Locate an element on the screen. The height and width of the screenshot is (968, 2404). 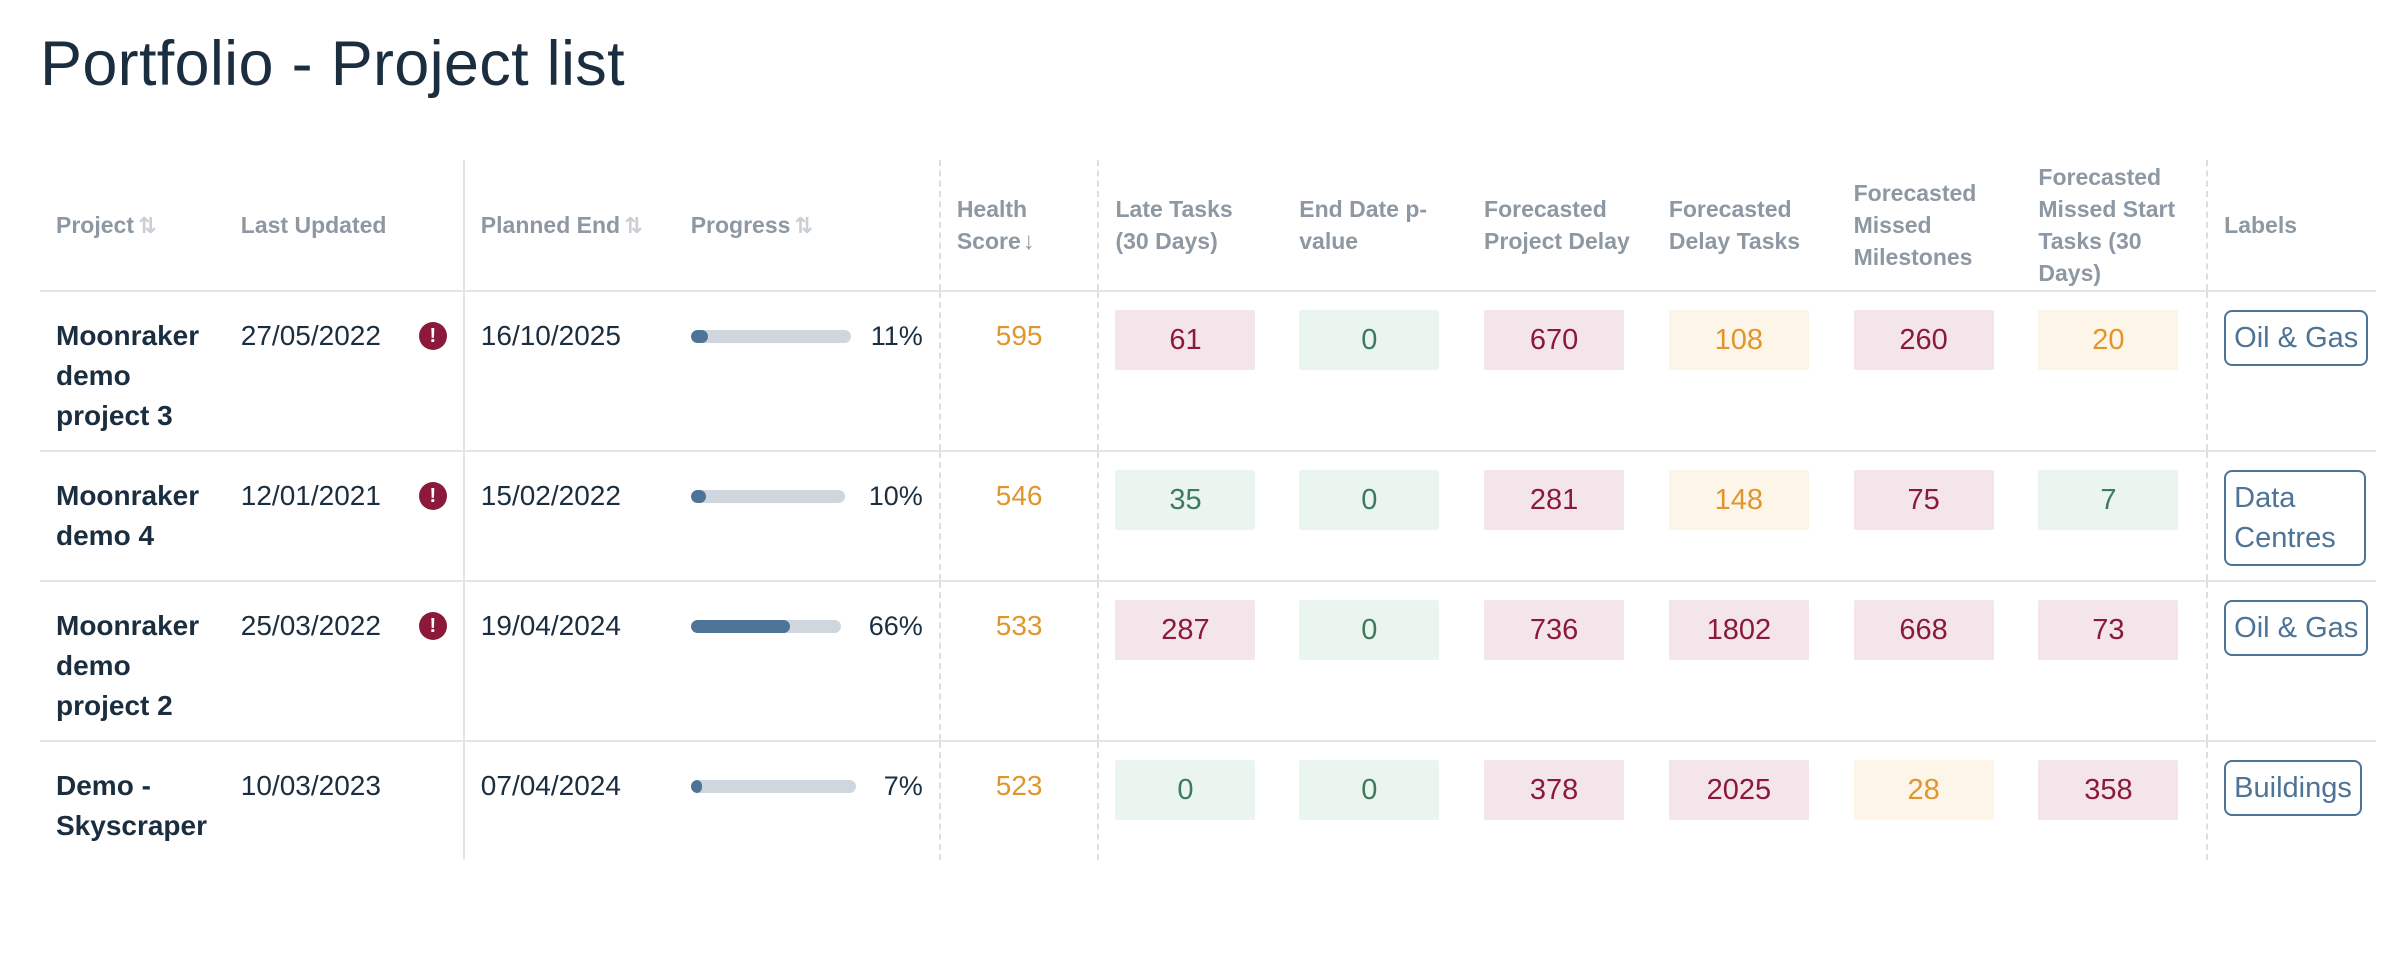
cell-project-delay: 281 is located at coordinates (1560, 516).